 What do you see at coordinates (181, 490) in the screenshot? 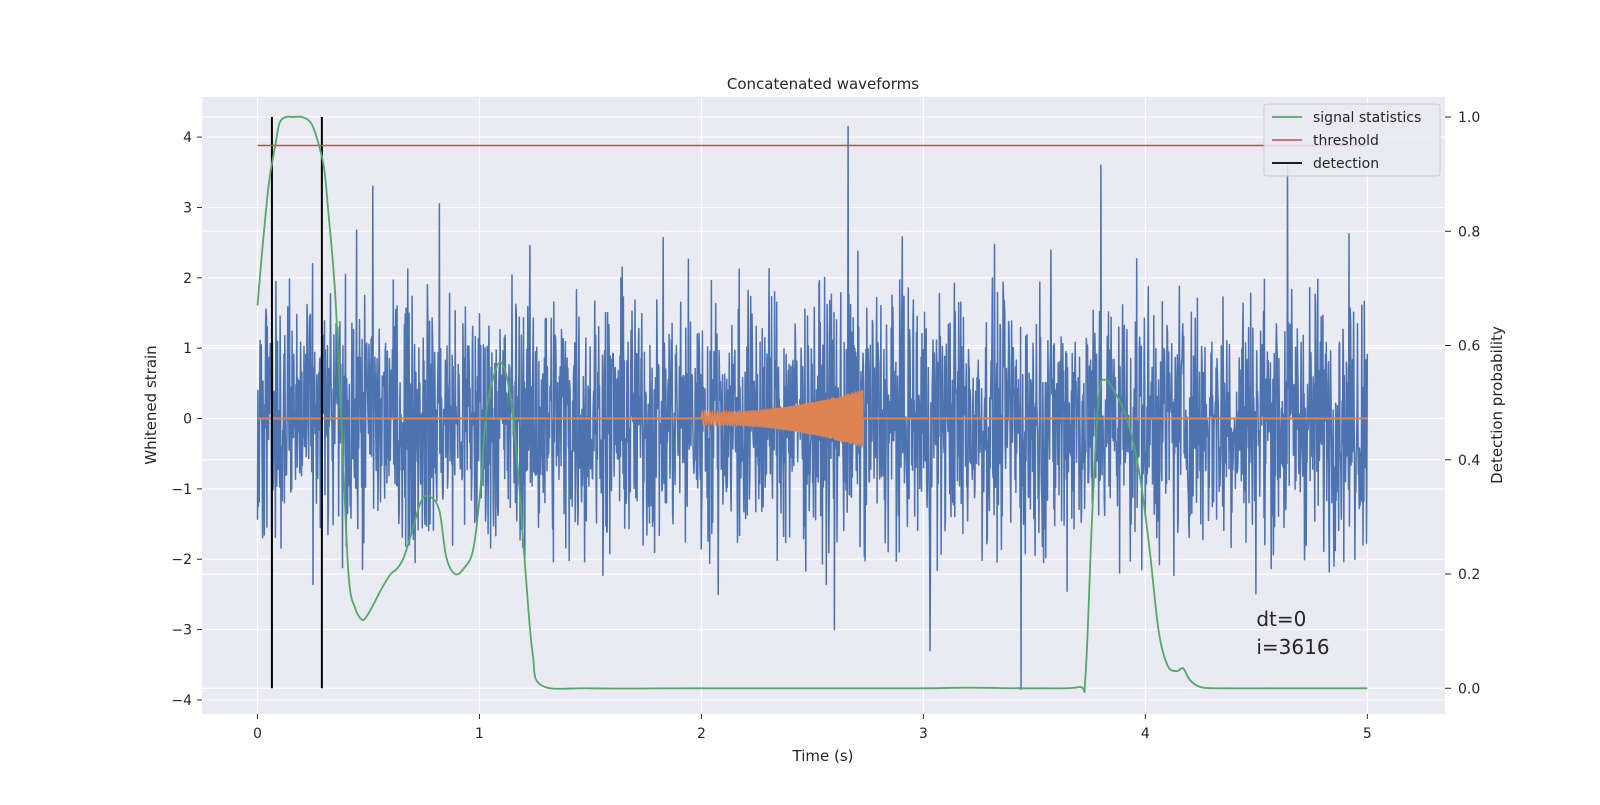
I see `y-tick-label-3: −1` at bounding box center [181, 490].